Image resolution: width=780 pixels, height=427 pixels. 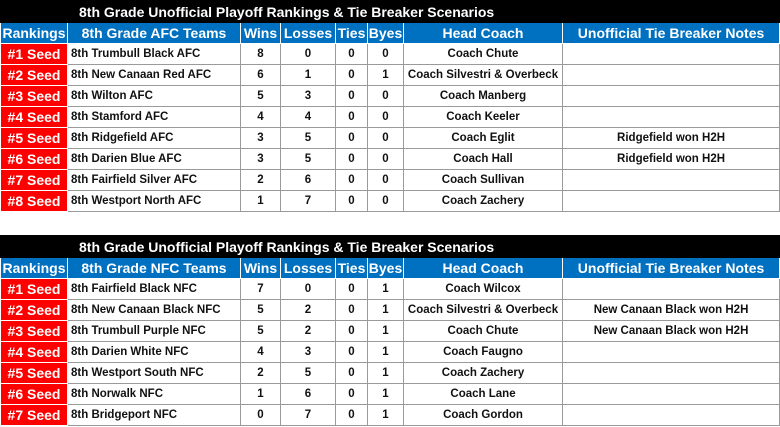 I want to click on cell-team: 8th Darien White NFC, so click(x=154, y=352).